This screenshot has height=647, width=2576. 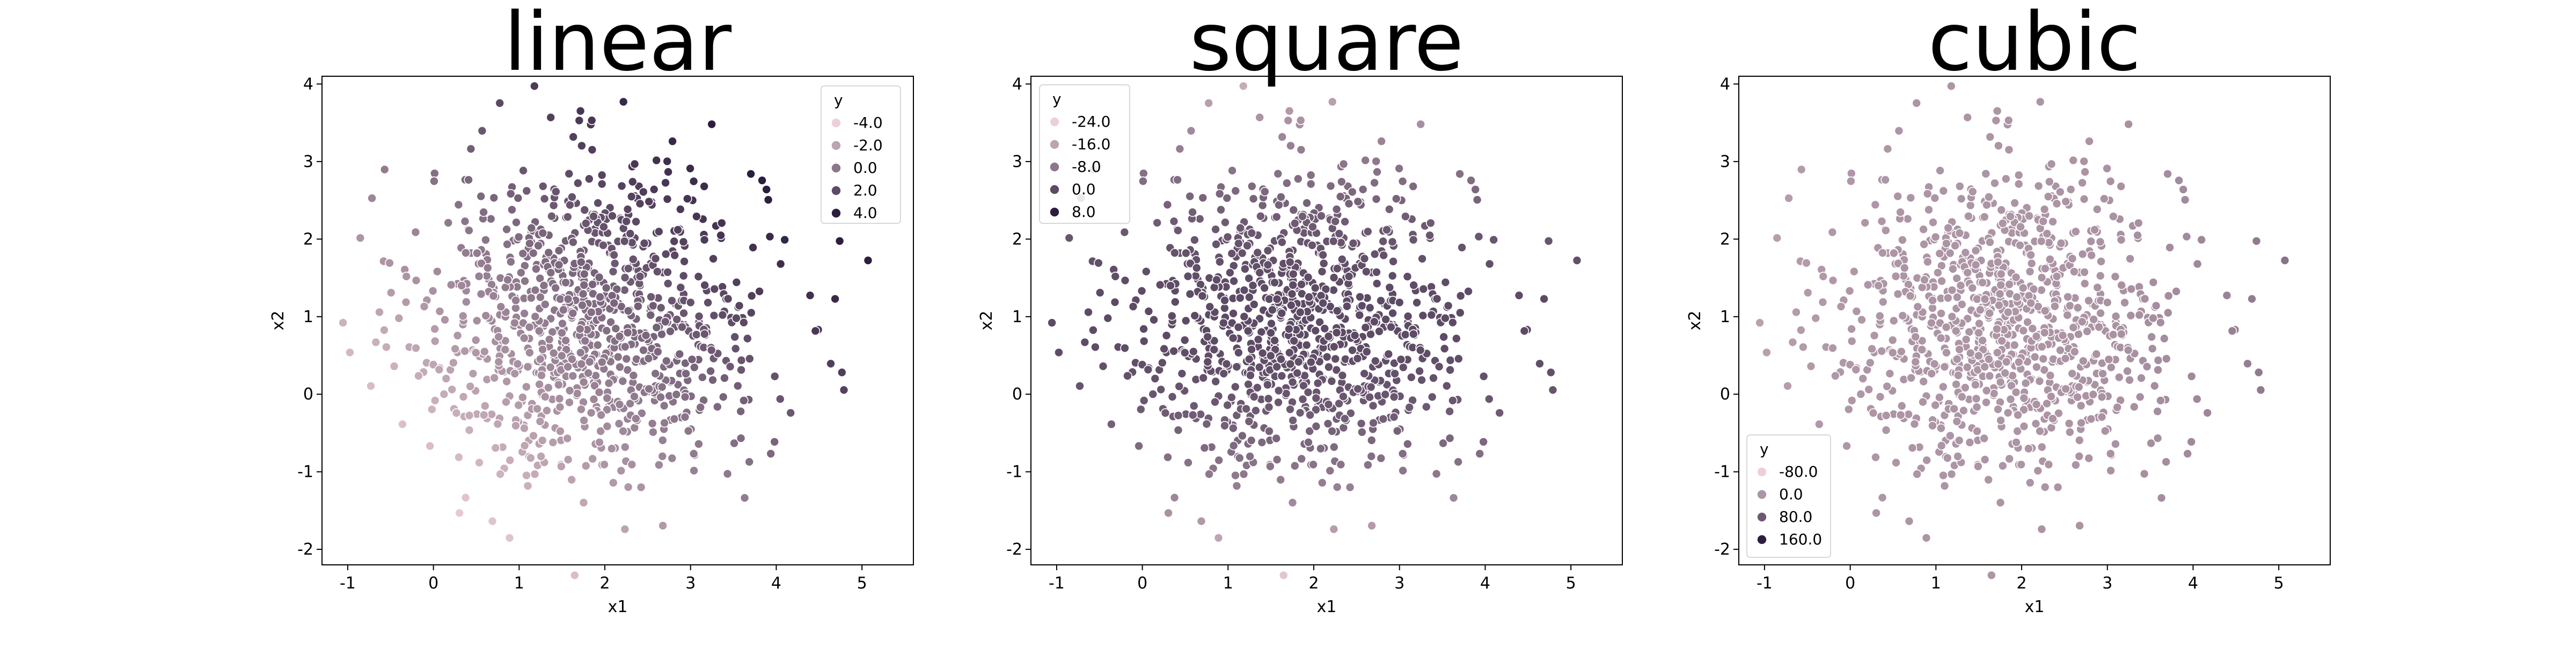 What do you see at coordinates (1800, 539) in the screenshot?
I see `legend-label: 160.0` at bounding box center [1800, 539].